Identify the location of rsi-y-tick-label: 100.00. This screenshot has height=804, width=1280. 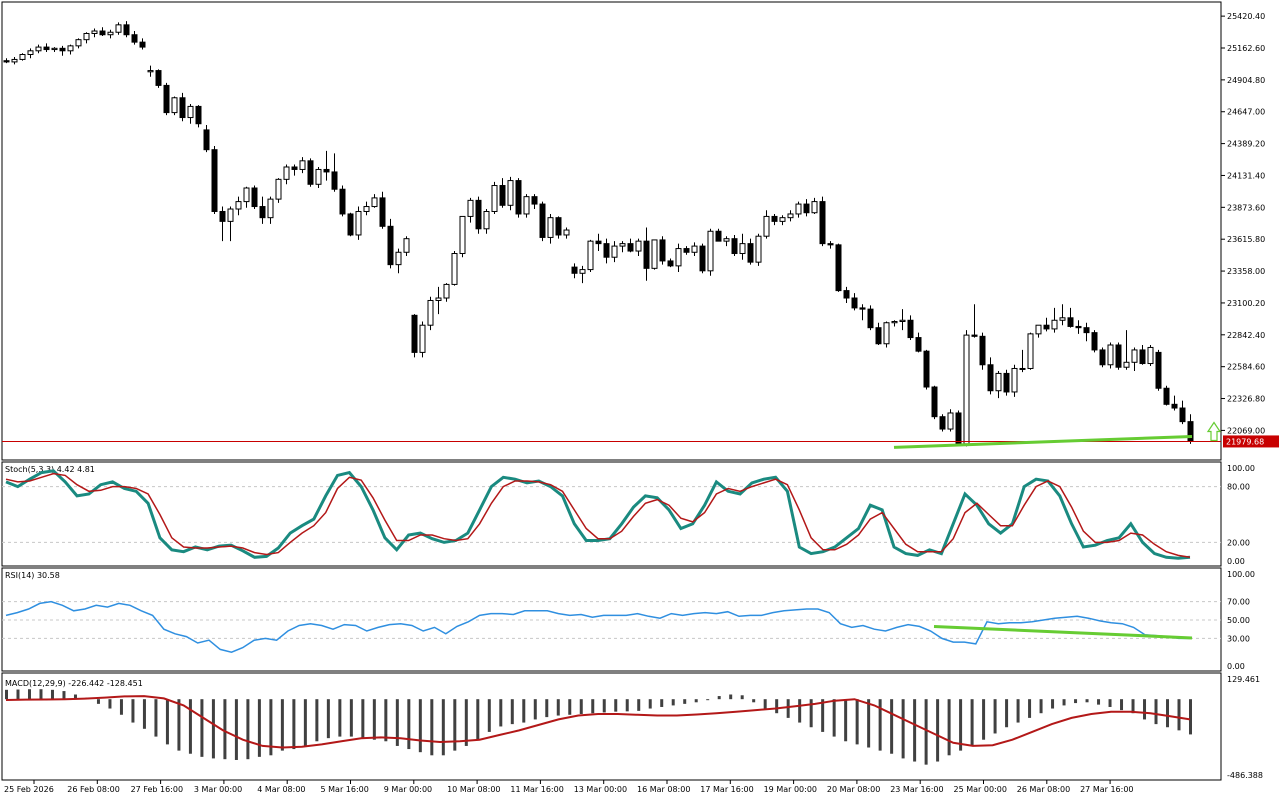
(1241, 574).